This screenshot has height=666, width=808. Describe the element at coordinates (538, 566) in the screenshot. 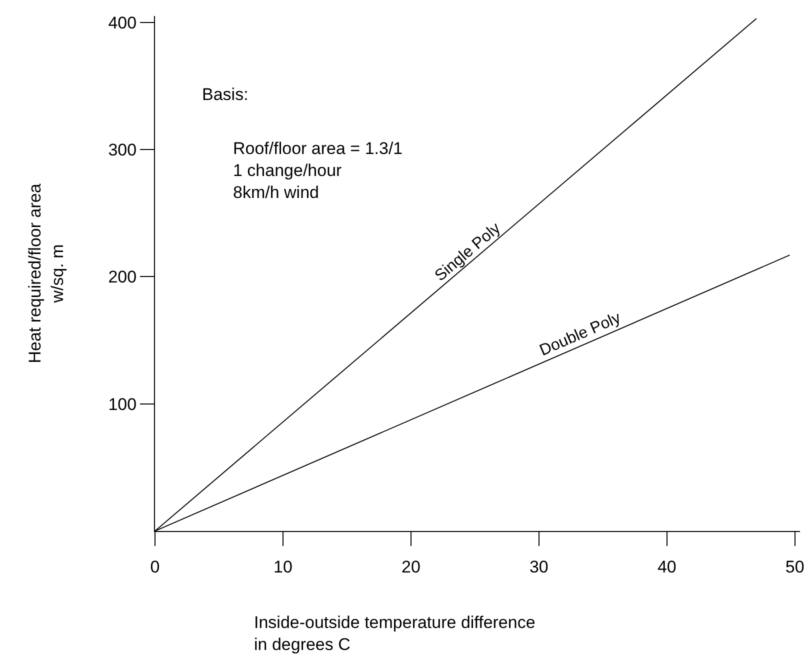

I see `x-tick-label: 30` at that location.